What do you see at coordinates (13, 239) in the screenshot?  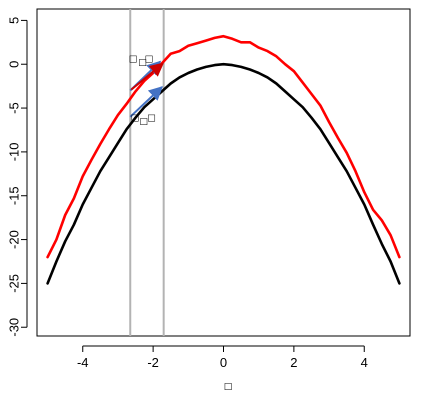 I see `y-tick-label: -20` at bounding box center [13, 239].